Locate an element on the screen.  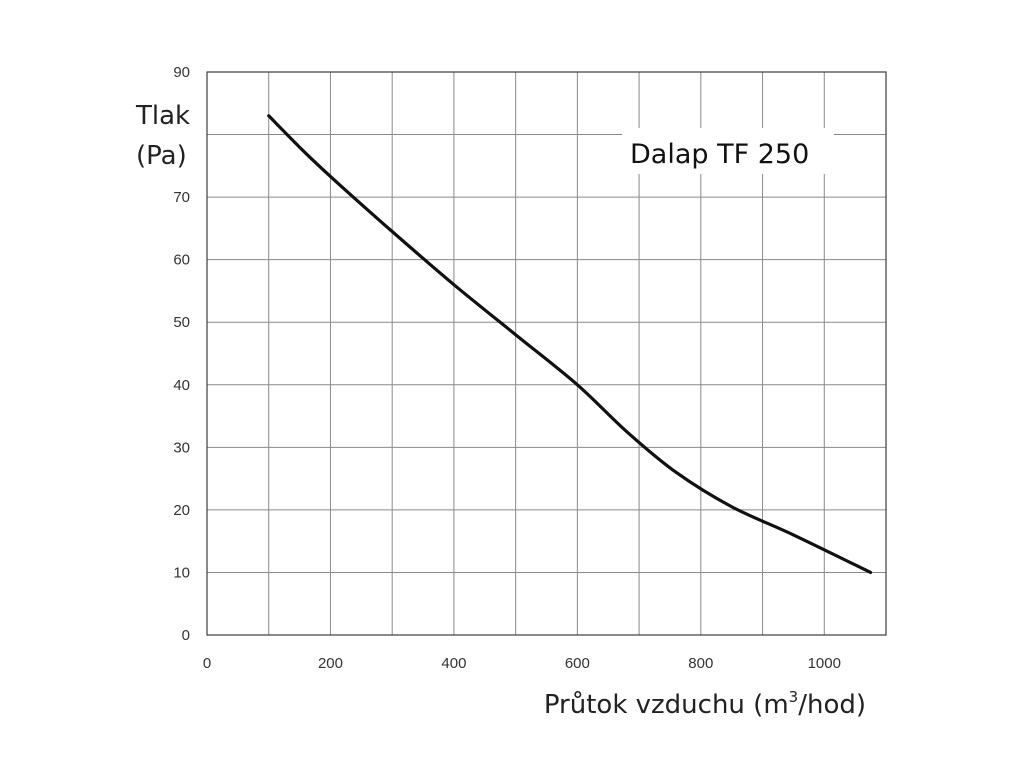
y-tick-label: 10 is located at coordinates (181, 572).